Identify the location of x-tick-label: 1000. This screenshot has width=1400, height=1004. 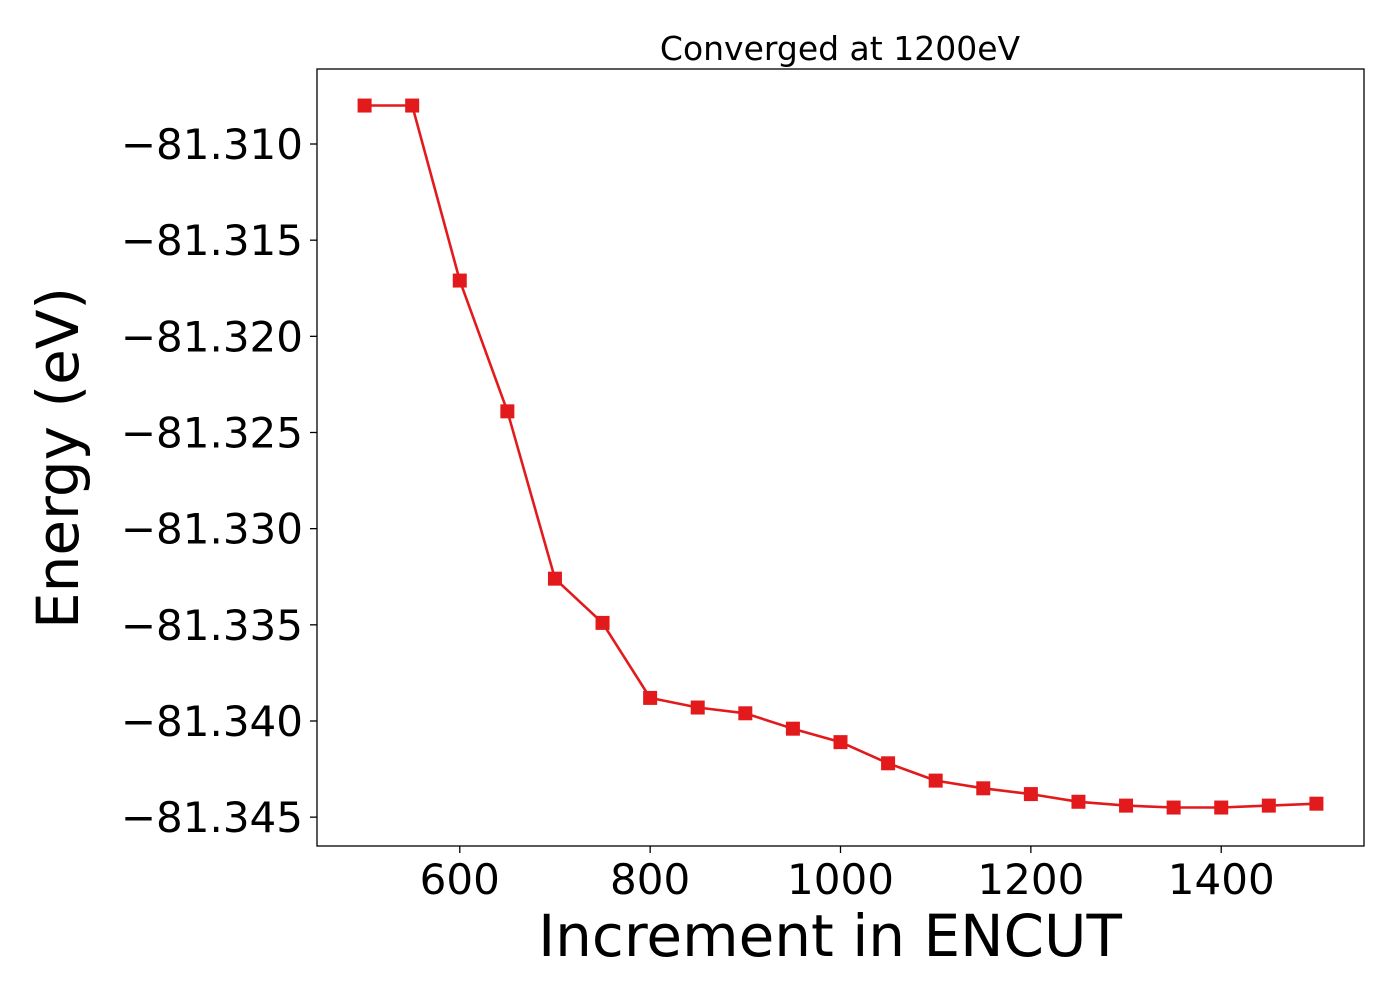
(840, 879).